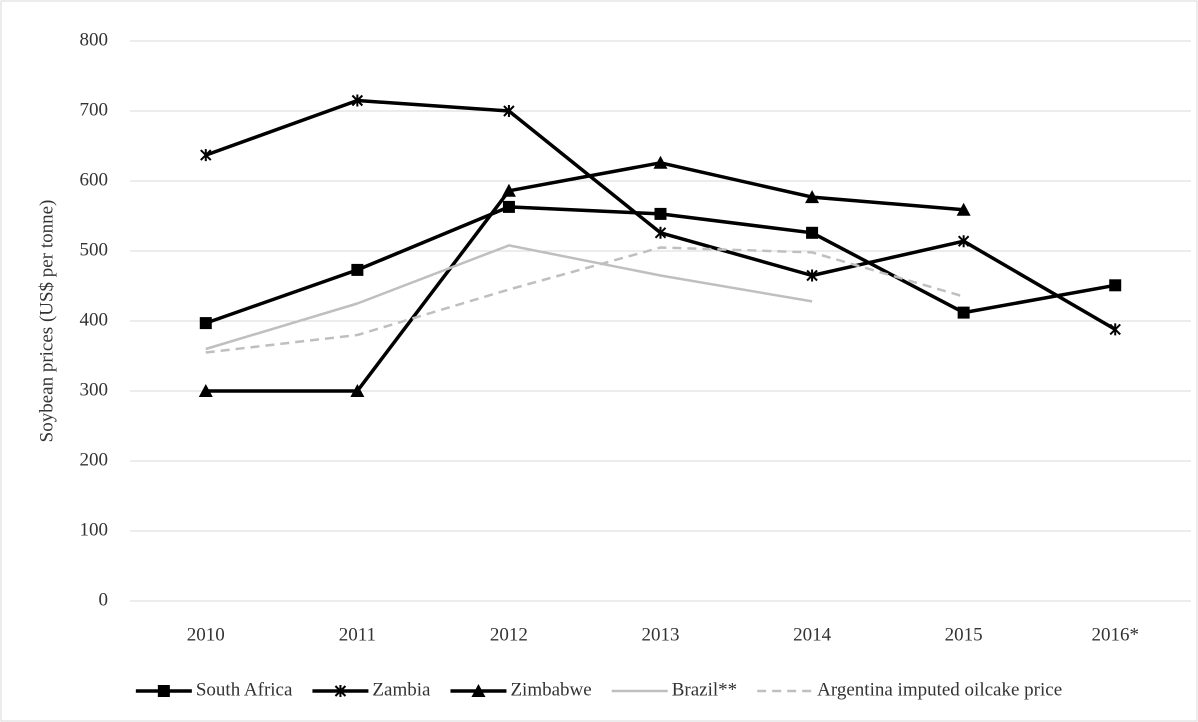 Image resolution: width=1198 pixels, height=722 pixels. I want to click on y-tick-label: 0, so click(104, 599).